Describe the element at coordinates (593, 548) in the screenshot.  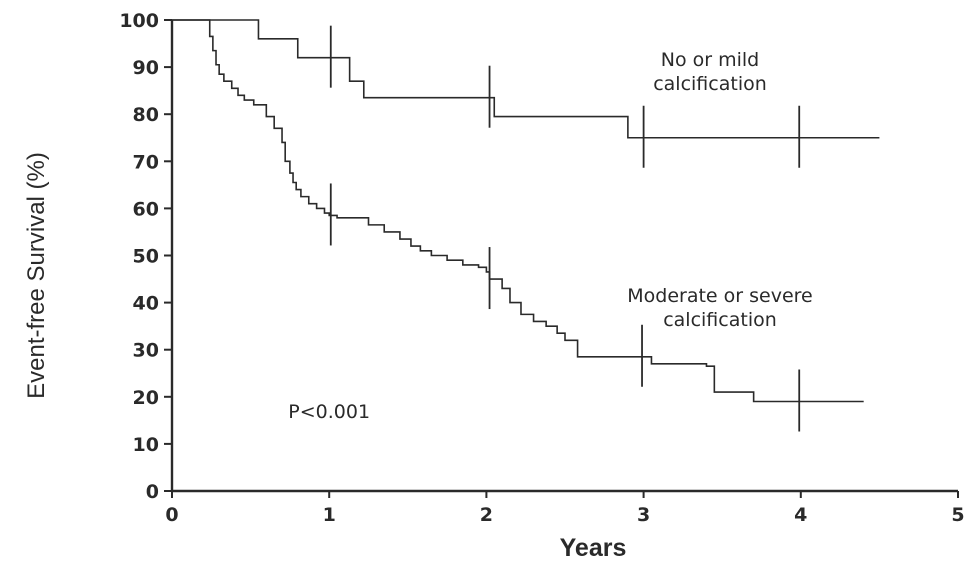
I see `x-axis-title: Years` at that location.